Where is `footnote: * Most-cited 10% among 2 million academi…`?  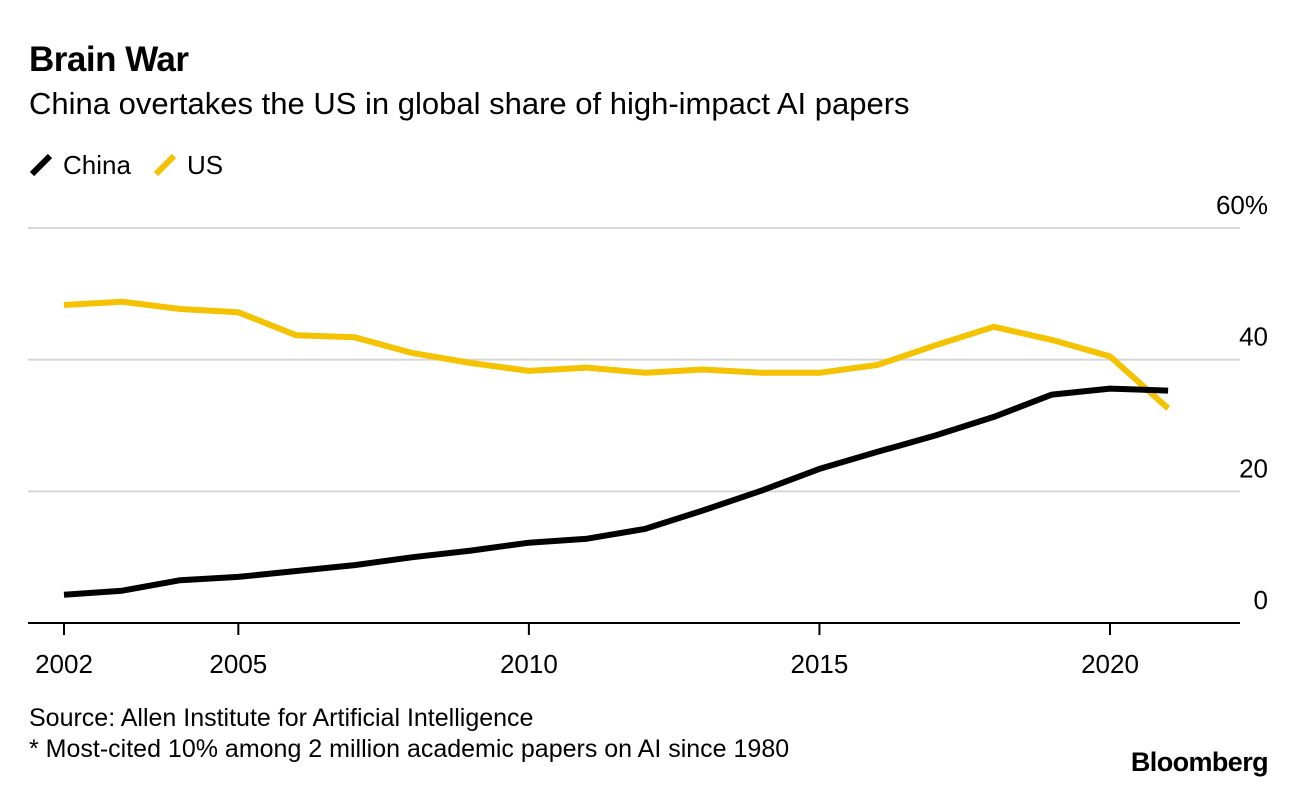 footnote: * Most-cited 10% among 2 million academi… is located at coordinates (409, 749).